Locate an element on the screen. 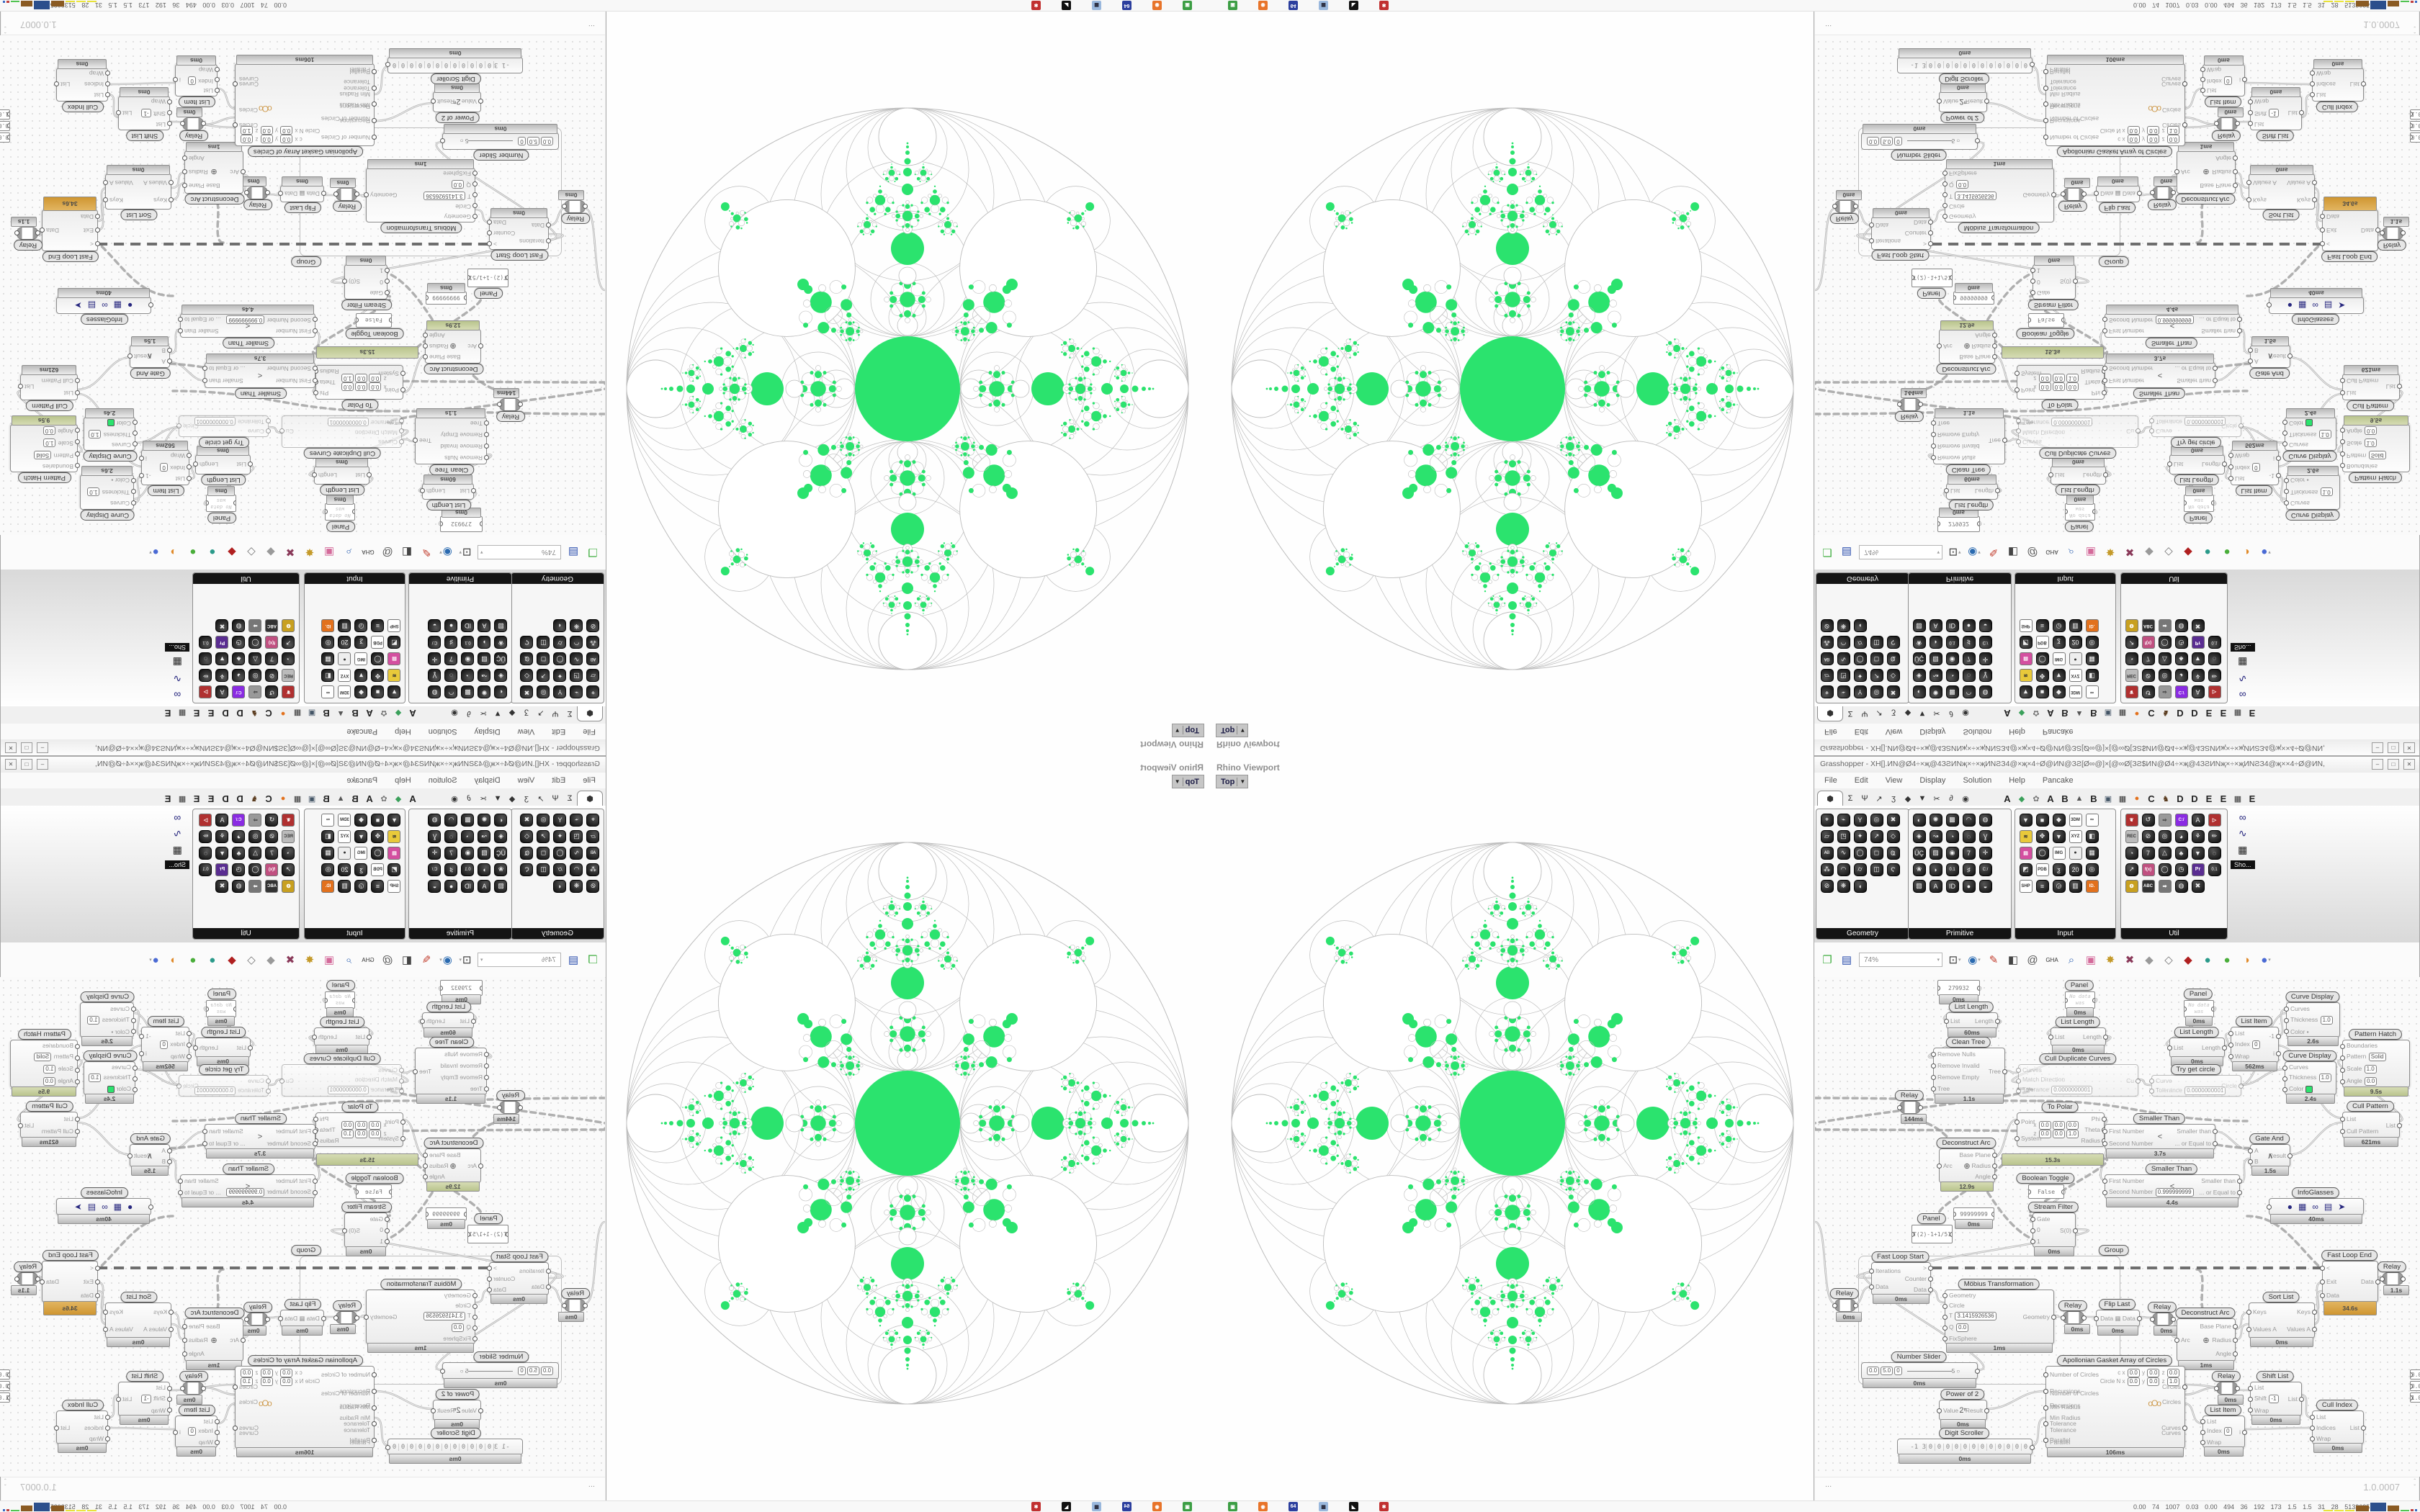 The width and height of the screenshot is (2420, 1512). tab-Σ: Σ is located at coordinates (1850, 798).